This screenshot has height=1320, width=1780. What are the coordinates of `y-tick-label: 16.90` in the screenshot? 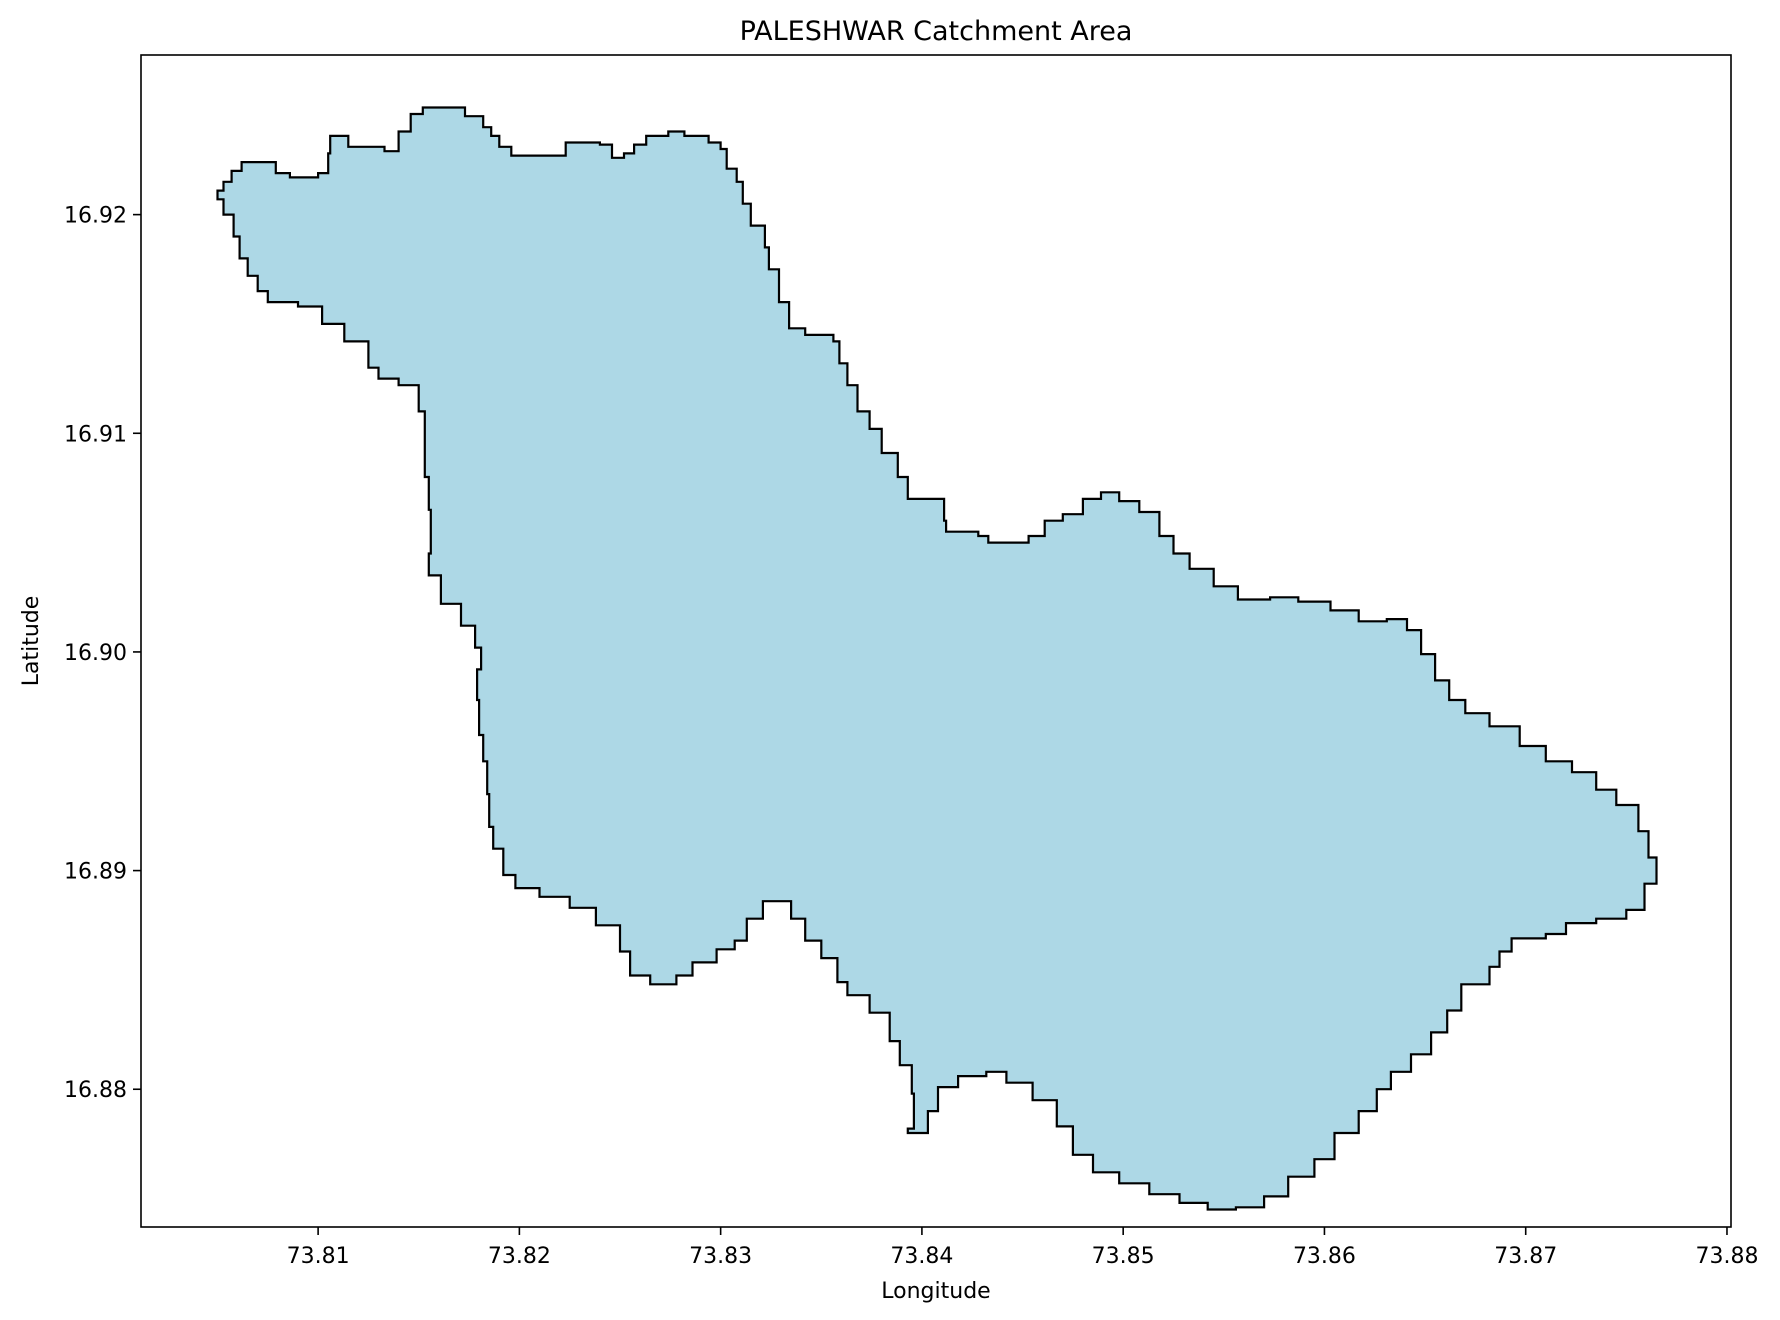 It's located at (95, 653).